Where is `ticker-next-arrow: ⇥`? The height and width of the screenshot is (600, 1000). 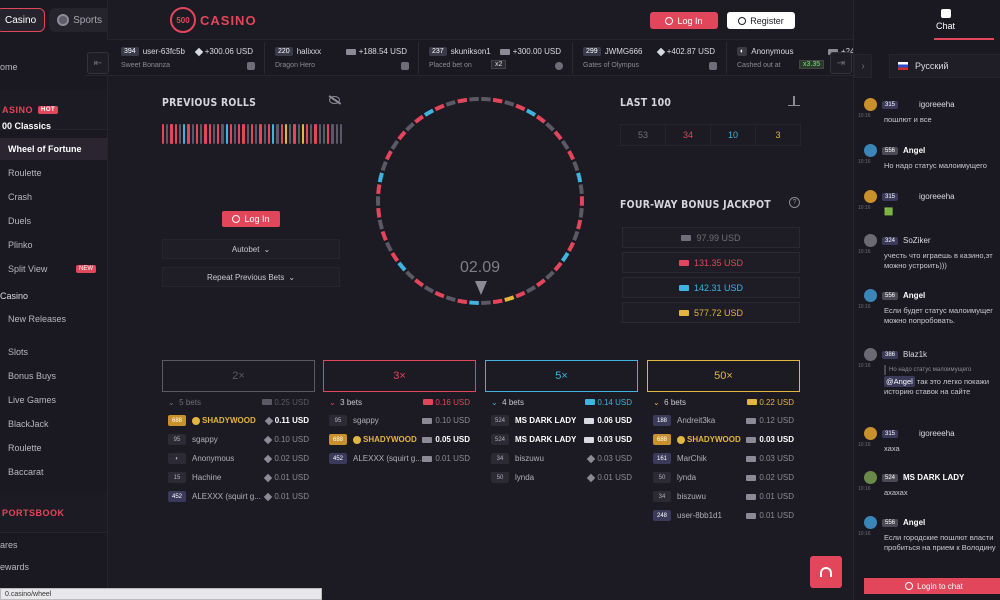 ticker-next-arrow: ⇥ is located at coordinates (841, 63).